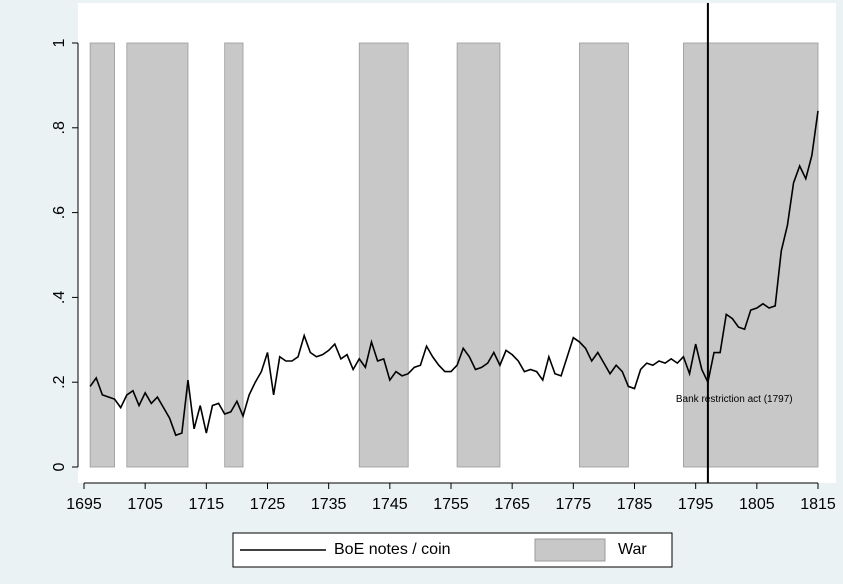  Describe the element at coordinates (632, 549) in the screenshot. I see `legend-label: War` at that location.